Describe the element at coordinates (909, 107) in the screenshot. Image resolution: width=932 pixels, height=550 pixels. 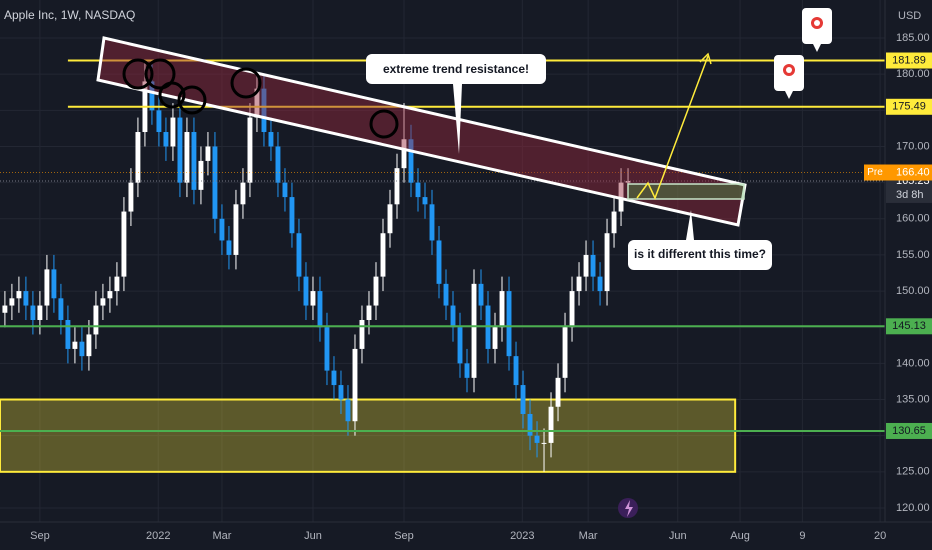
I see `level-label: 175.49` at that location.